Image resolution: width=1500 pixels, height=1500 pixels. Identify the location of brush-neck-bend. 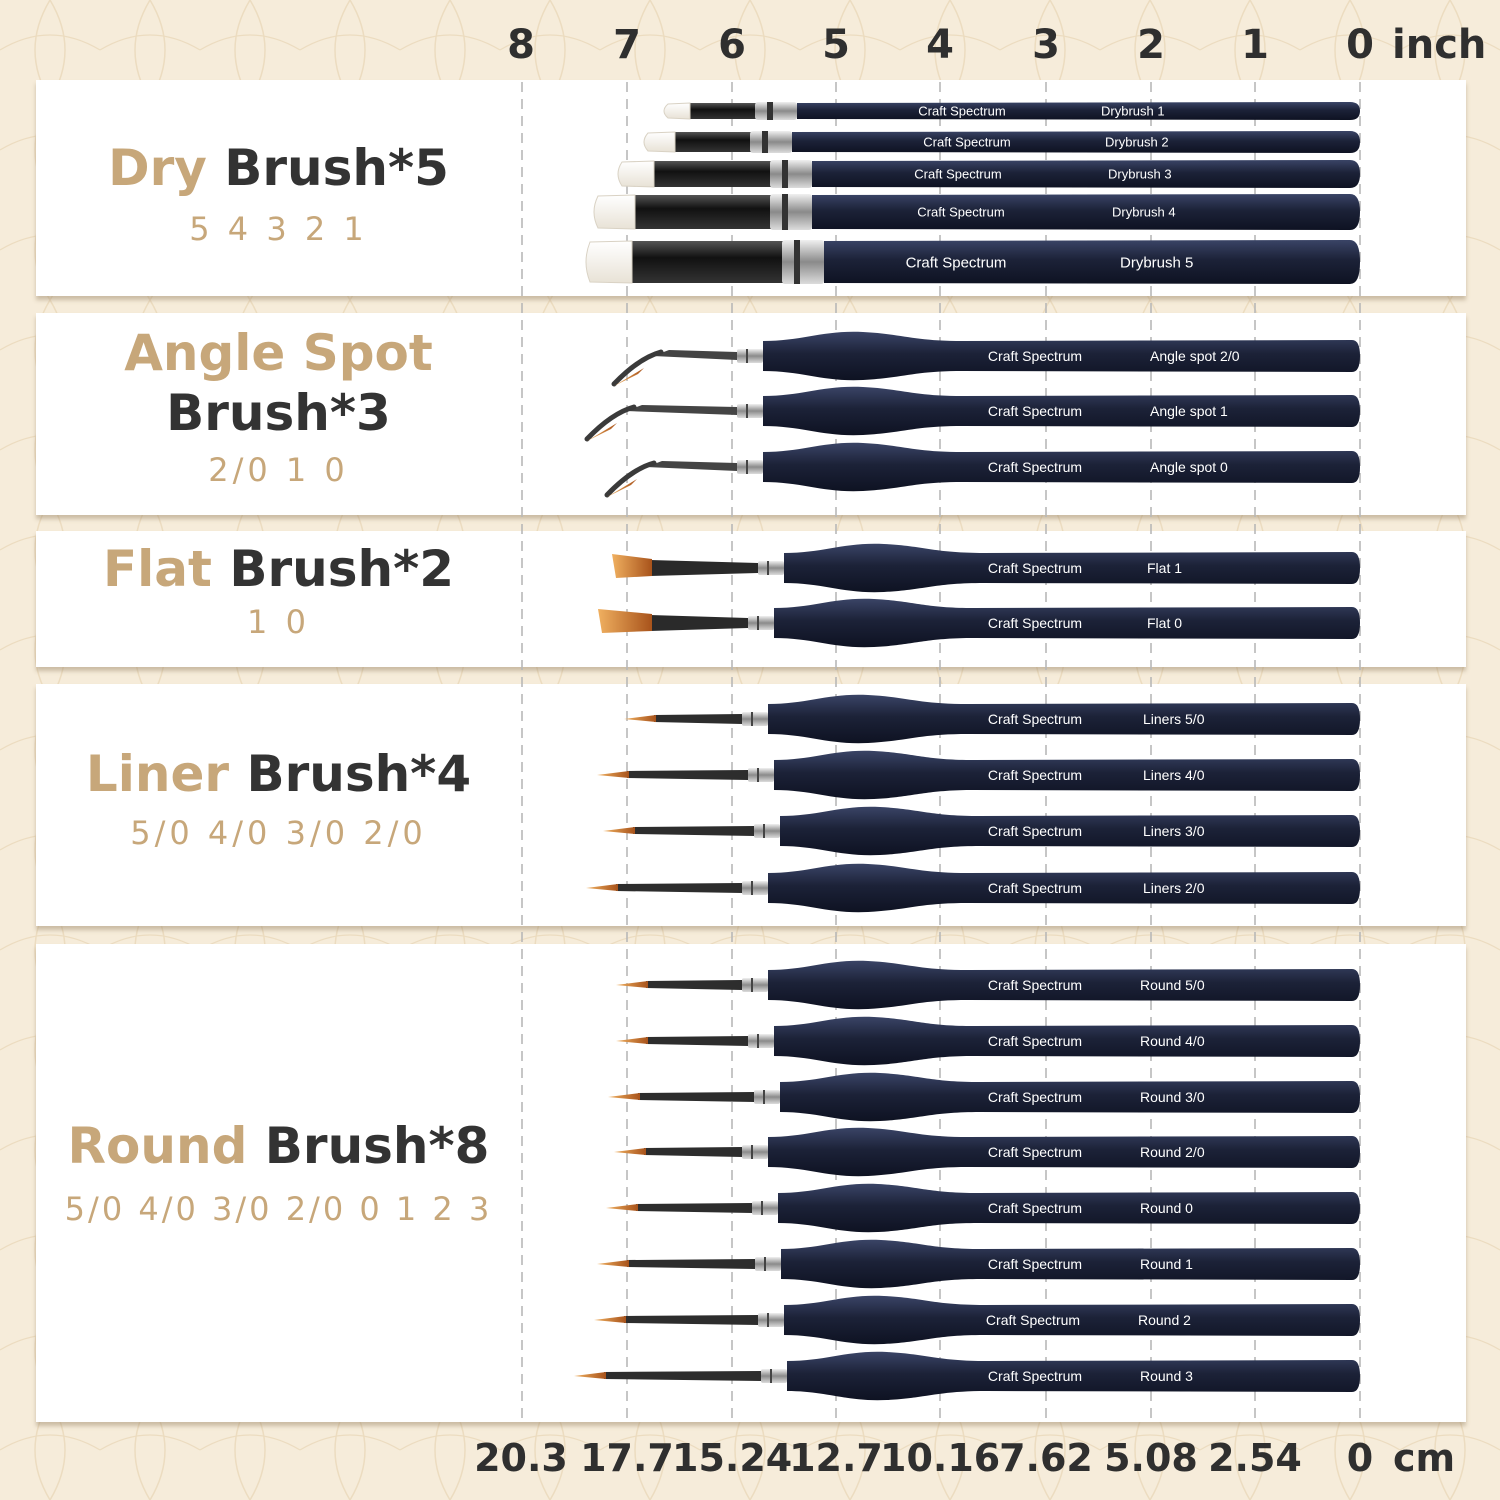
(630, 479).